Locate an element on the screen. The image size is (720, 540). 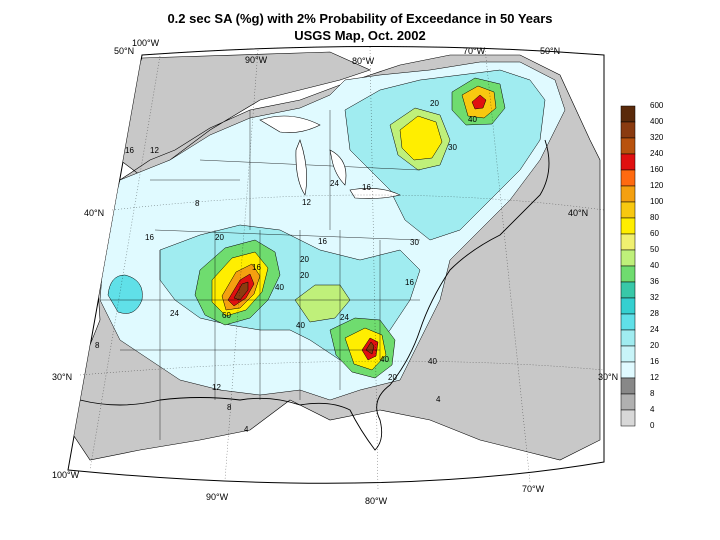
lon-label-top: 70°W is located at coordinates (474, 51).